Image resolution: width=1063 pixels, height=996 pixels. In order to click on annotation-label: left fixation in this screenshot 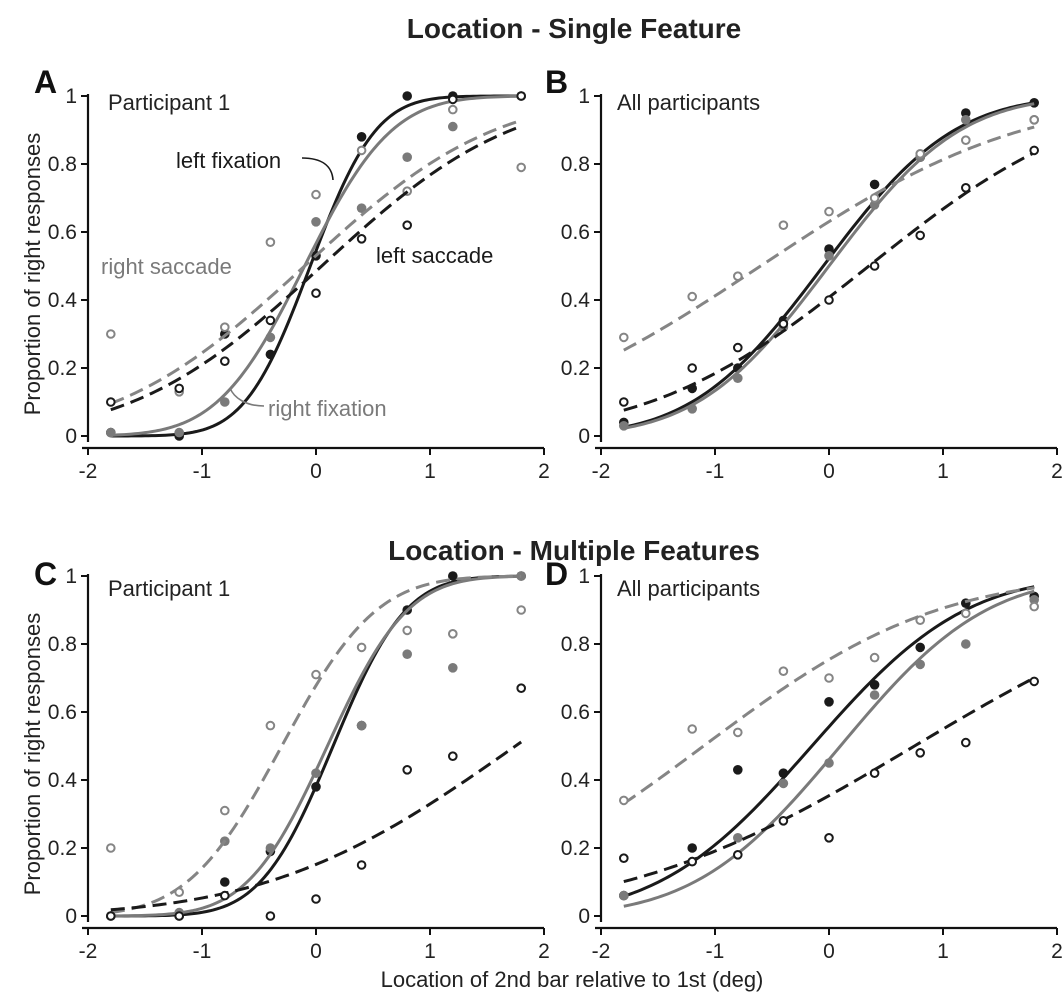, I will do `click(228, 160)`.